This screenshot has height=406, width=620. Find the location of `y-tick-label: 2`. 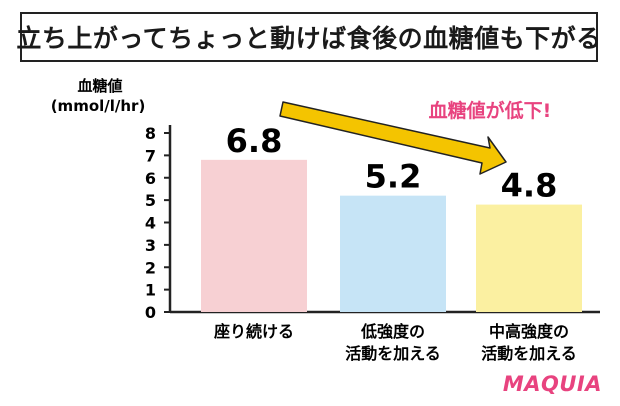

y-tick-label: 2 is located at coordinates (150, 267).